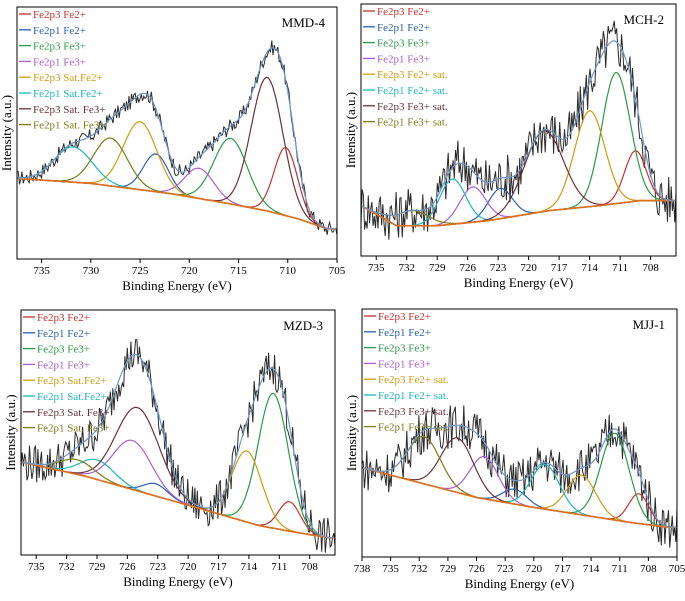  Describe the element at coordinates (288, 271) in the screenshot. I see `x-tick-label: 710` at that location.